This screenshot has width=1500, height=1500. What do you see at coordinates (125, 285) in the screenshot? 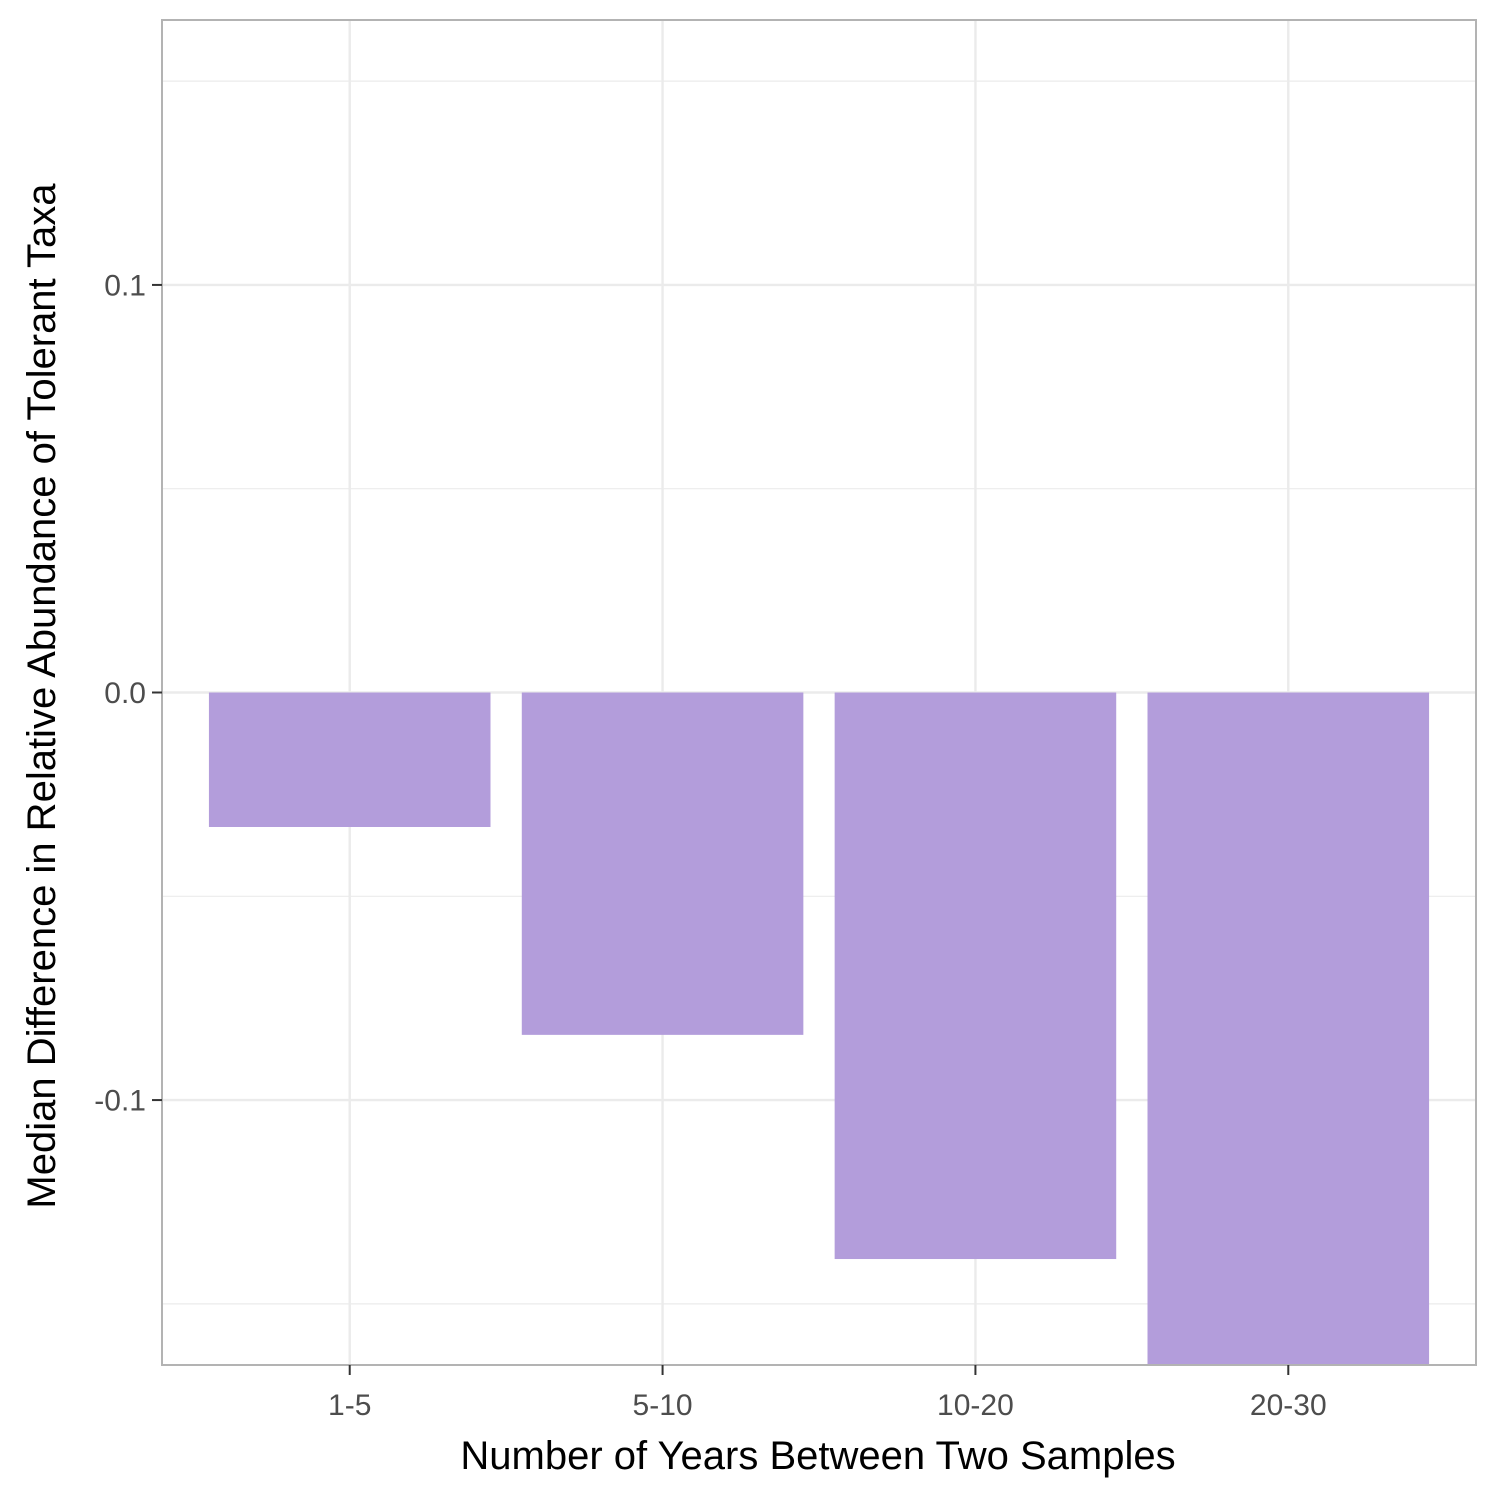
I see `y-tick-label: 0.1` at bounding box center [125, 285].